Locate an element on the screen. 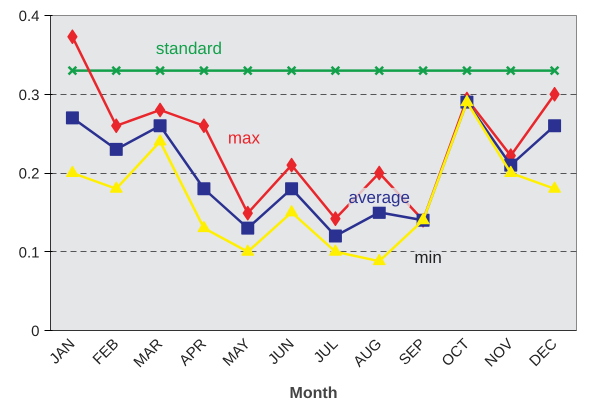  y-tick-label: 0.1 is located at coordinates (29, 253).